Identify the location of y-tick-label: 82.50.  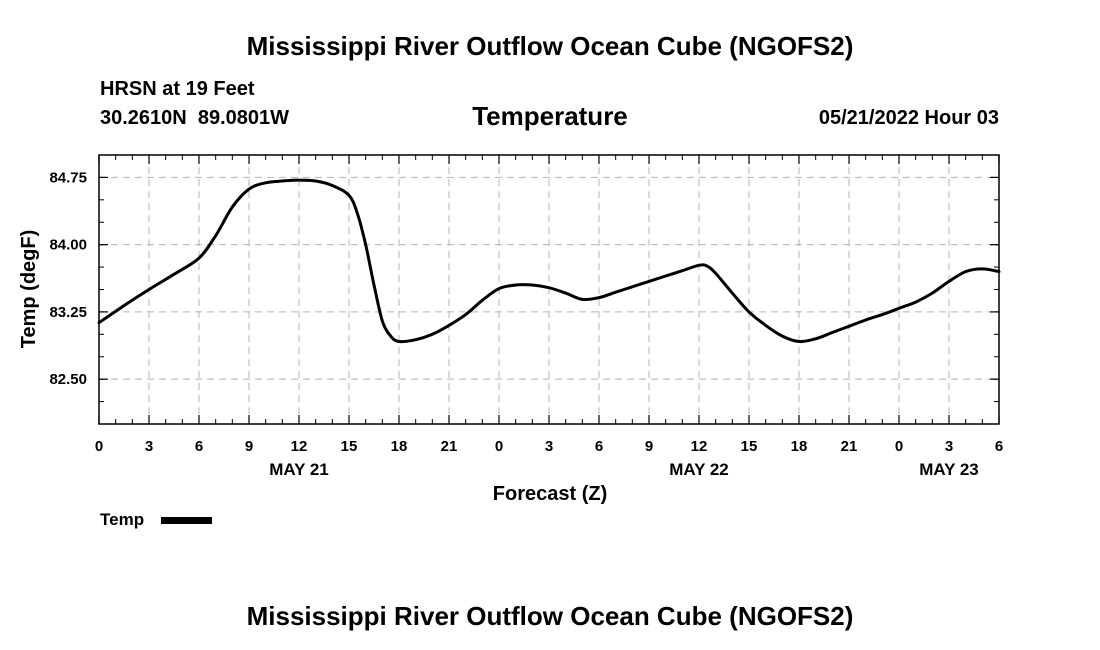
(68, 379).